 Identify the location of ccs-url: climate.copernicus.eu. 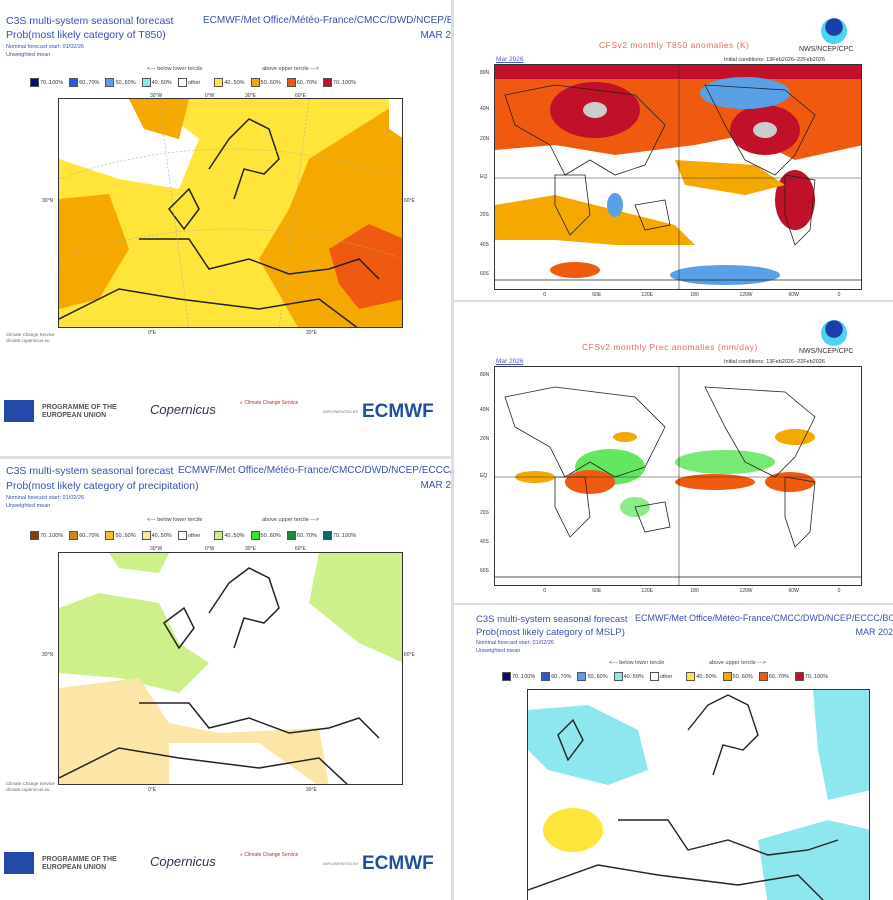
(28, 340).